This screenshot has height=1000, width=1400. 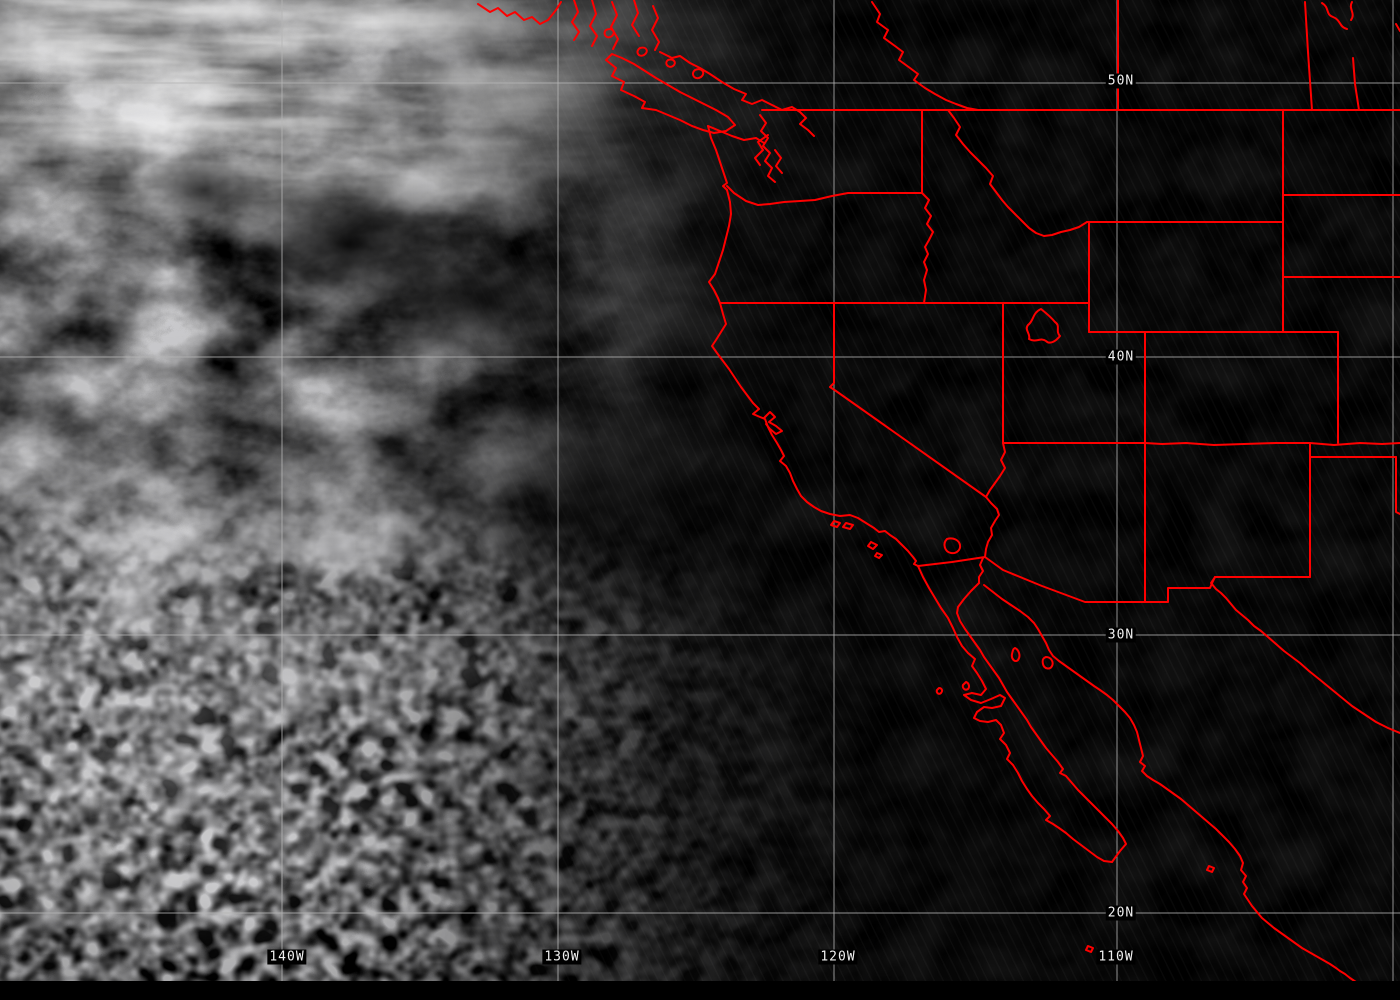 I want to click on puget-sound, so click(x=768, y=148).